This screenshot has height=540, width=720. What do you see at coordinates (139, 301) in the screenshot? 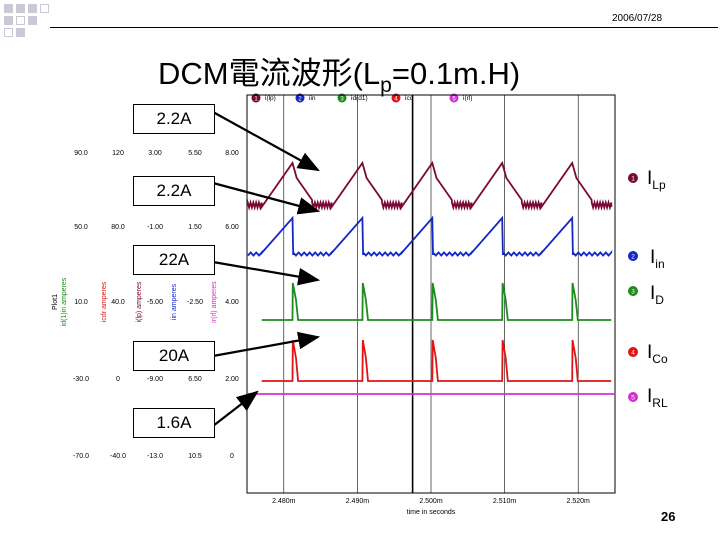
I see `axis-title-3: i(lp) amperes` at bounding box center [139, 301].